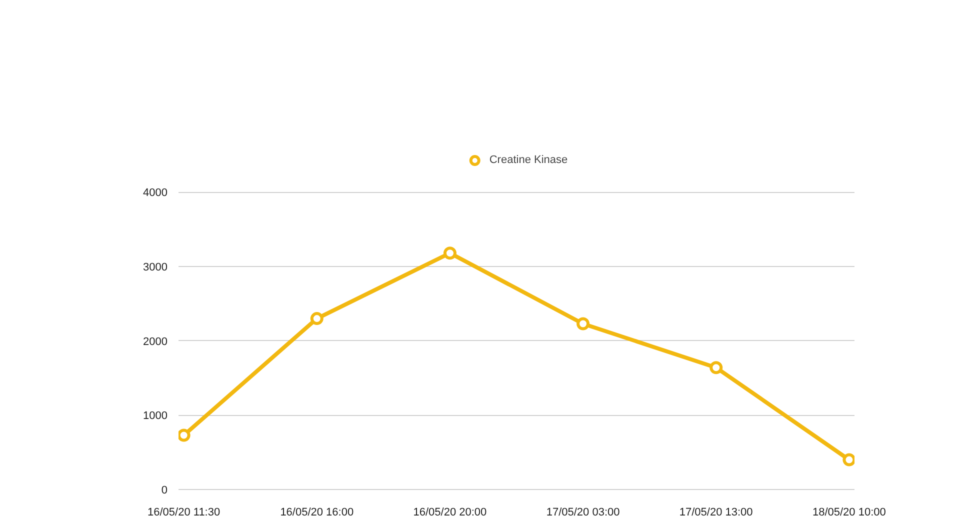 This screenshot has height=523, width=980. What do you see at coordinates (155, 416) in the screenshot?
I see `y-tick-label: 1000` at bounding box center [155, 416].